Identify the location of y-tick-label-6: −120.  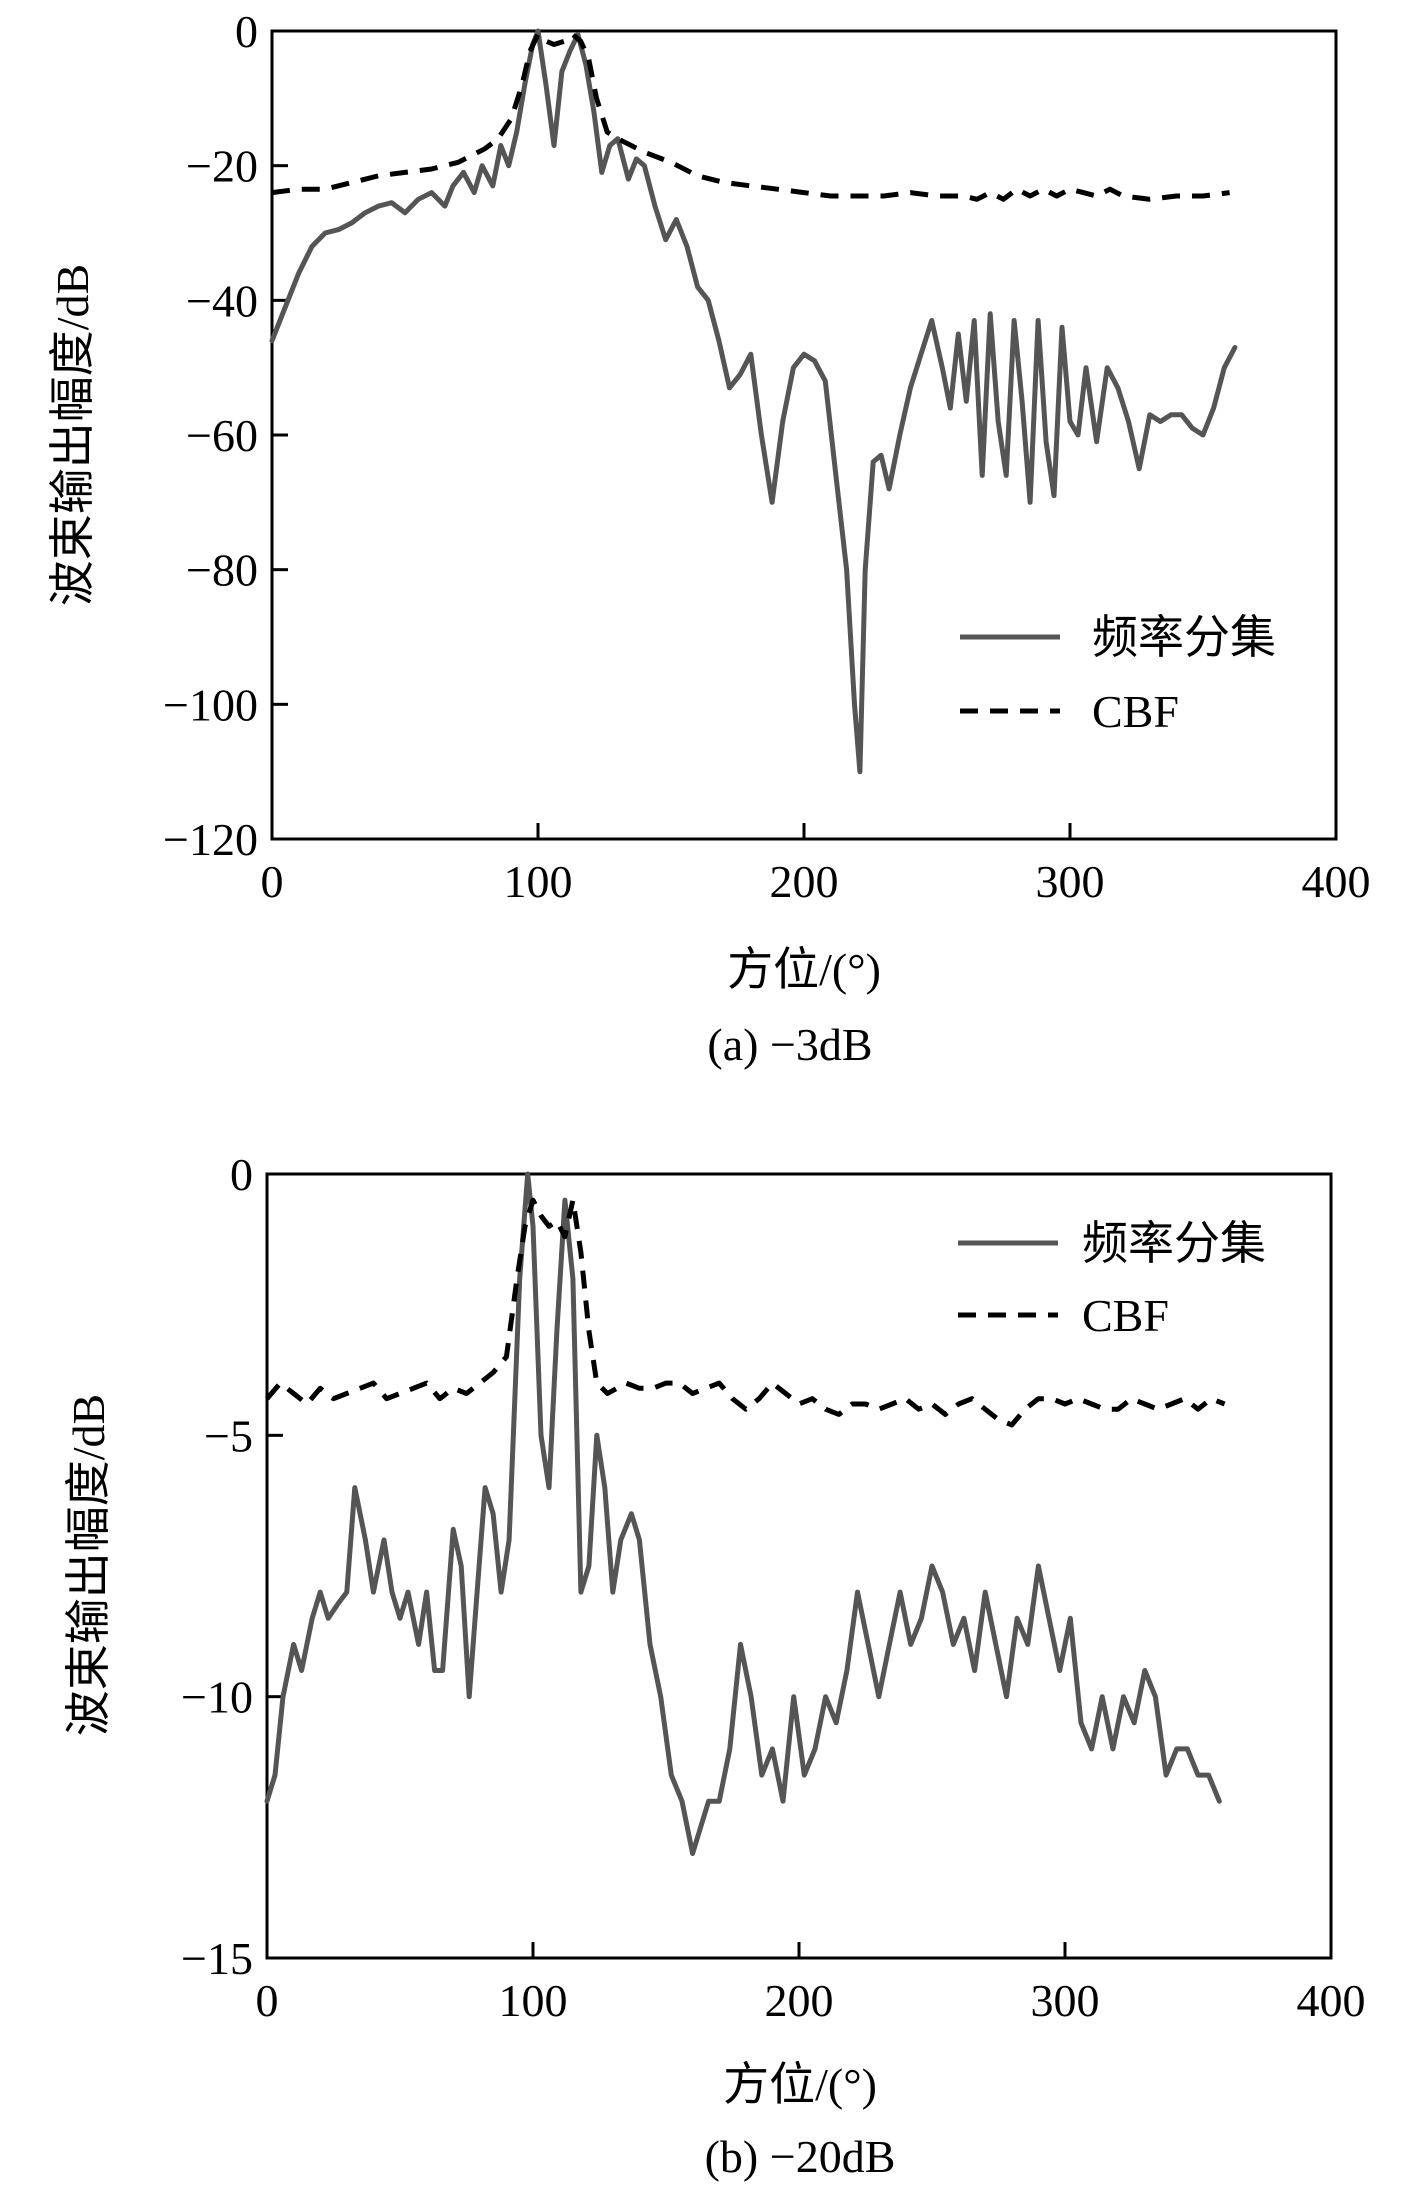
(210, 839).